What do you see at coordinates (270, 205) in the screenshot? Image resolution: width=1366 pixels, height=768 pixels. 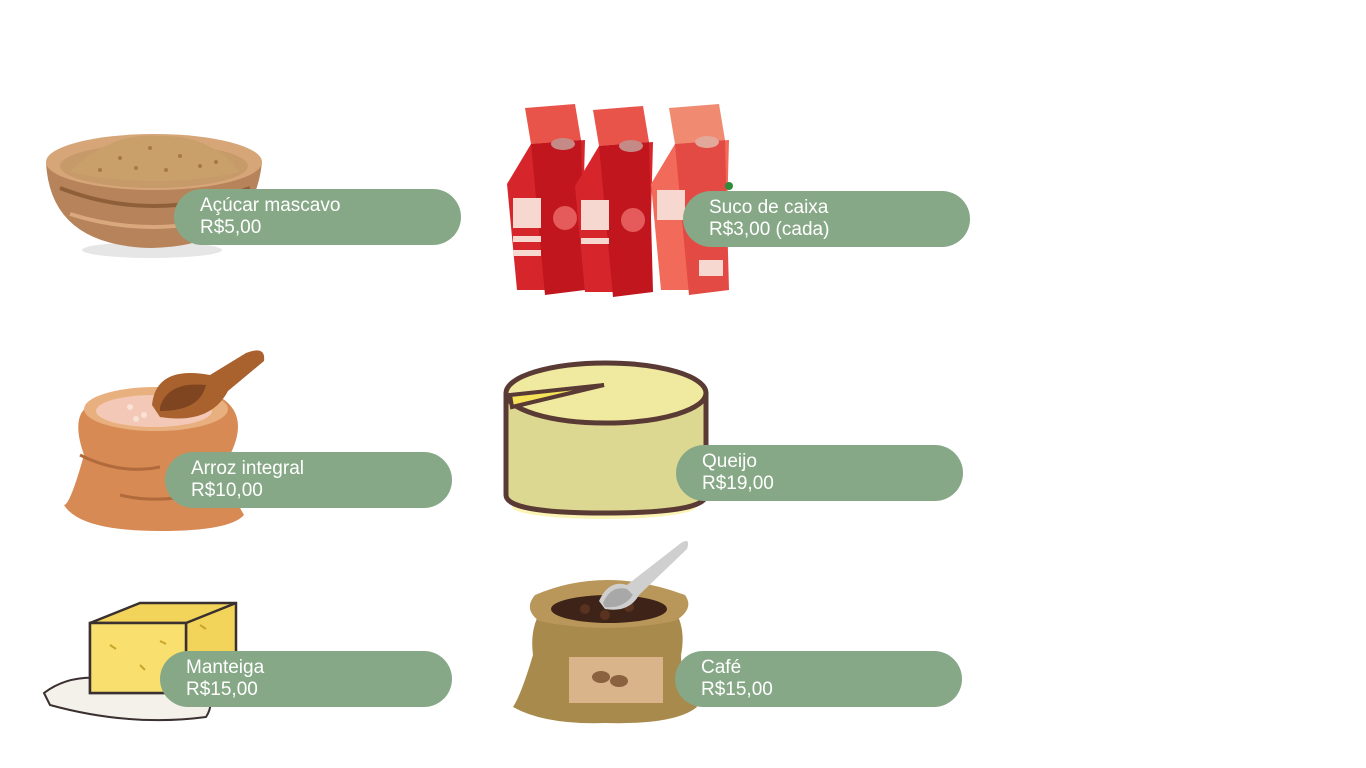 I see `product-name: Açúcar mascavo` at bounding box center [270, 205].